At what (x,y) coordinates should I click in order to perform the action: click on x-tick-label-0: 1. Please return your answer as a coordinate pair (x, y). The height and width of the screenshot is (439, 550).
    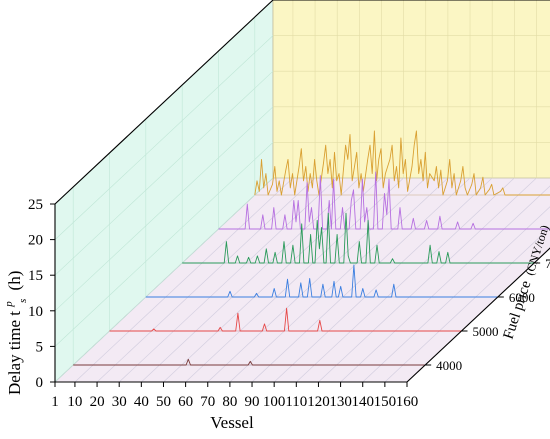
    Looking at the image, I should click on (55, 402).